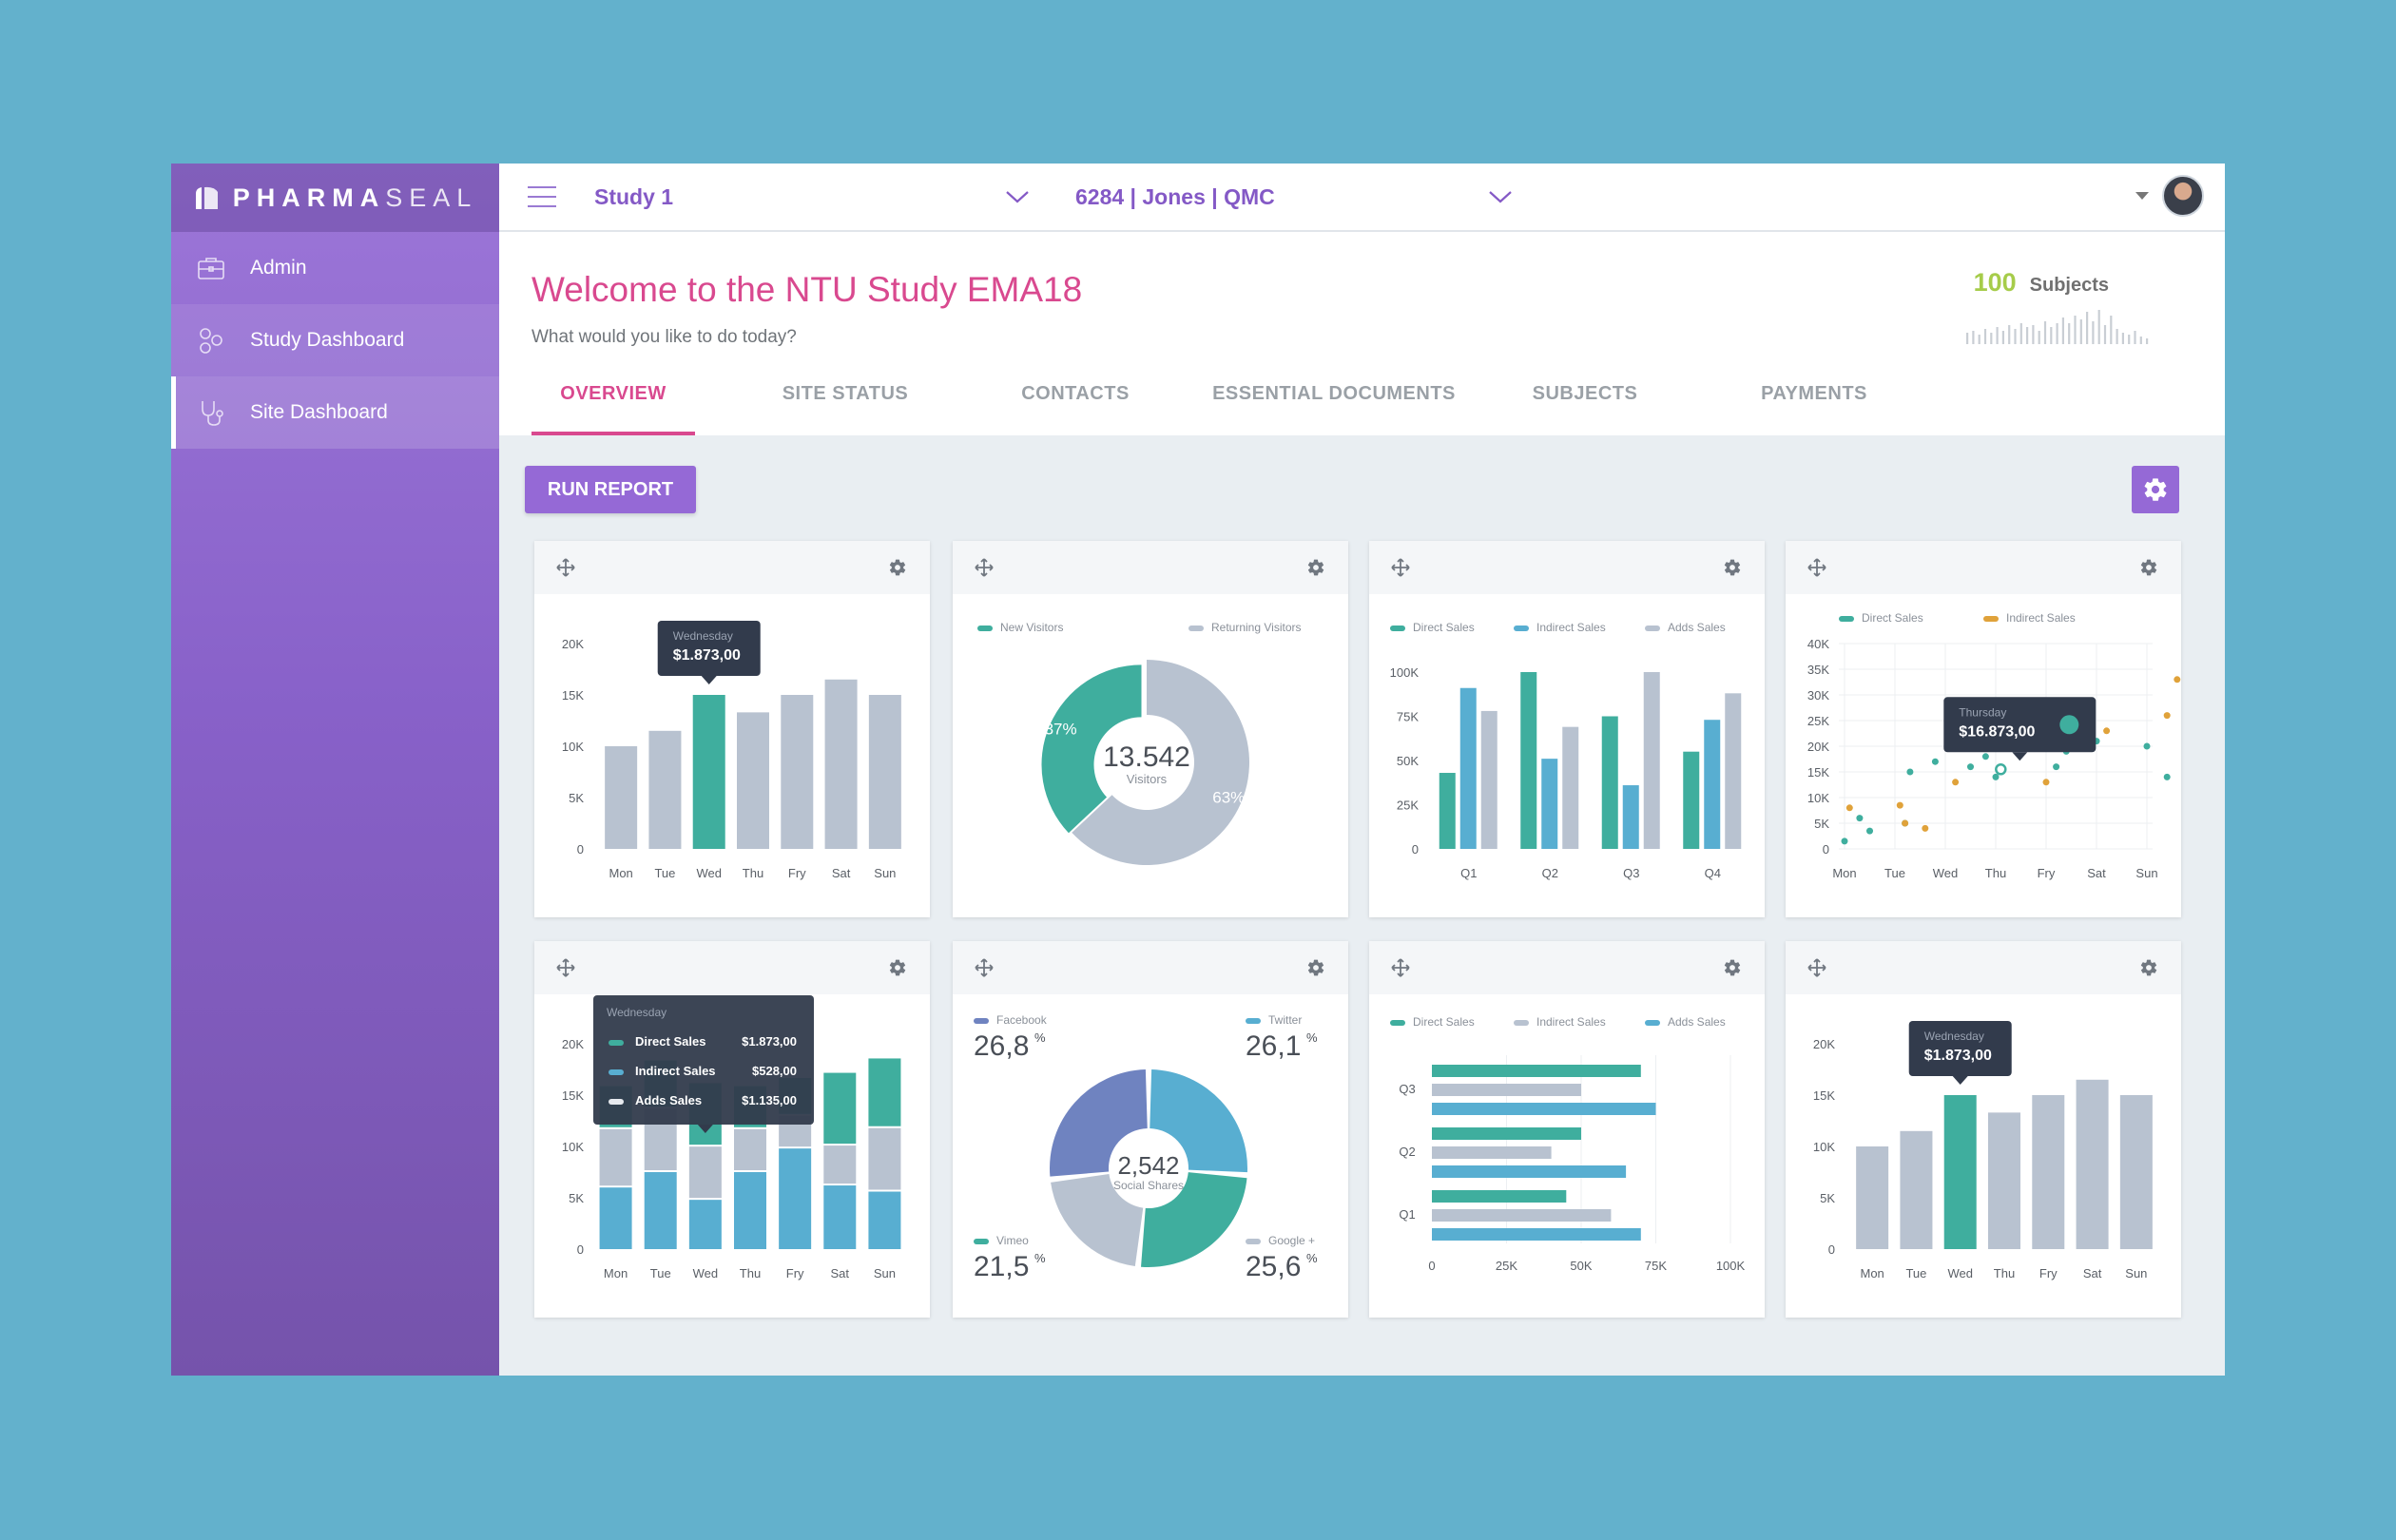 The image size is (2396, 1540). What do you see at coordinates (1818, 644) in the screenshot?
I see `y-tick-label: 40K` at bounding box center [1818, 644].